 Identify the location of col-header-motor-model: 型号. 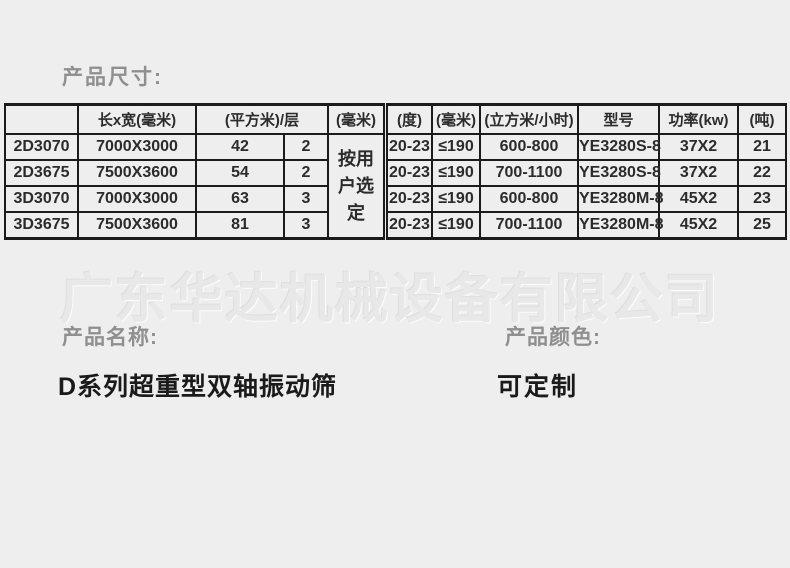
(618, 119).